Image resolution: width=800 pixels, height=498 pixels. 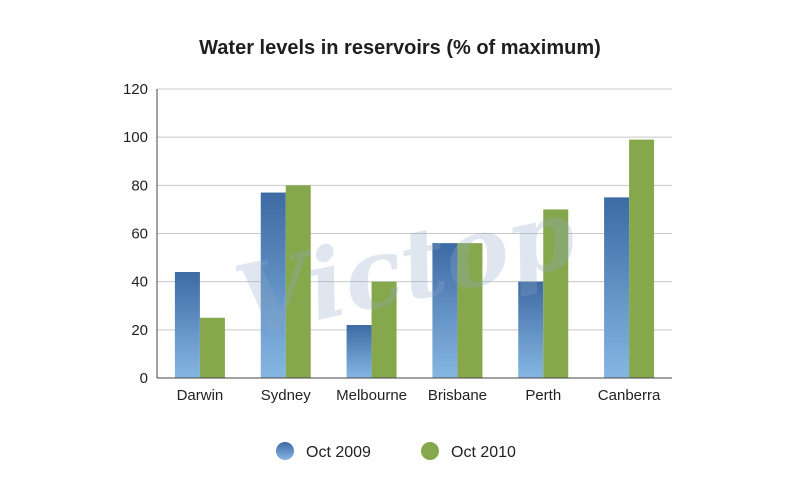 What do you see at coordinates (396, 451) in the screenshot?
I see `legend: Oct 2009 Oct 2010` at bounding box center [396, 451].